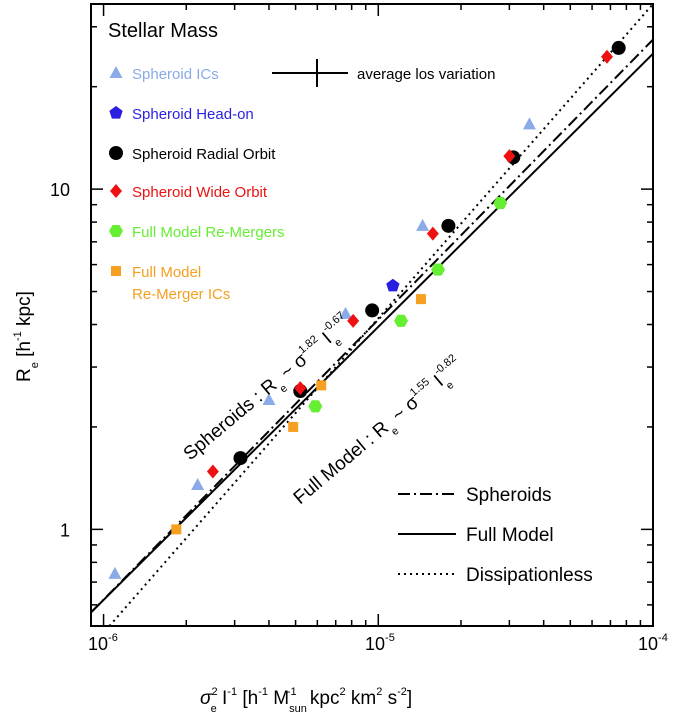 The height and width of the screenshot is (724, 673). What do you see at coordinates (60, 190) in the screenshot?
I see `y-tick-label-10: 10` at bounding box center [60, 190].